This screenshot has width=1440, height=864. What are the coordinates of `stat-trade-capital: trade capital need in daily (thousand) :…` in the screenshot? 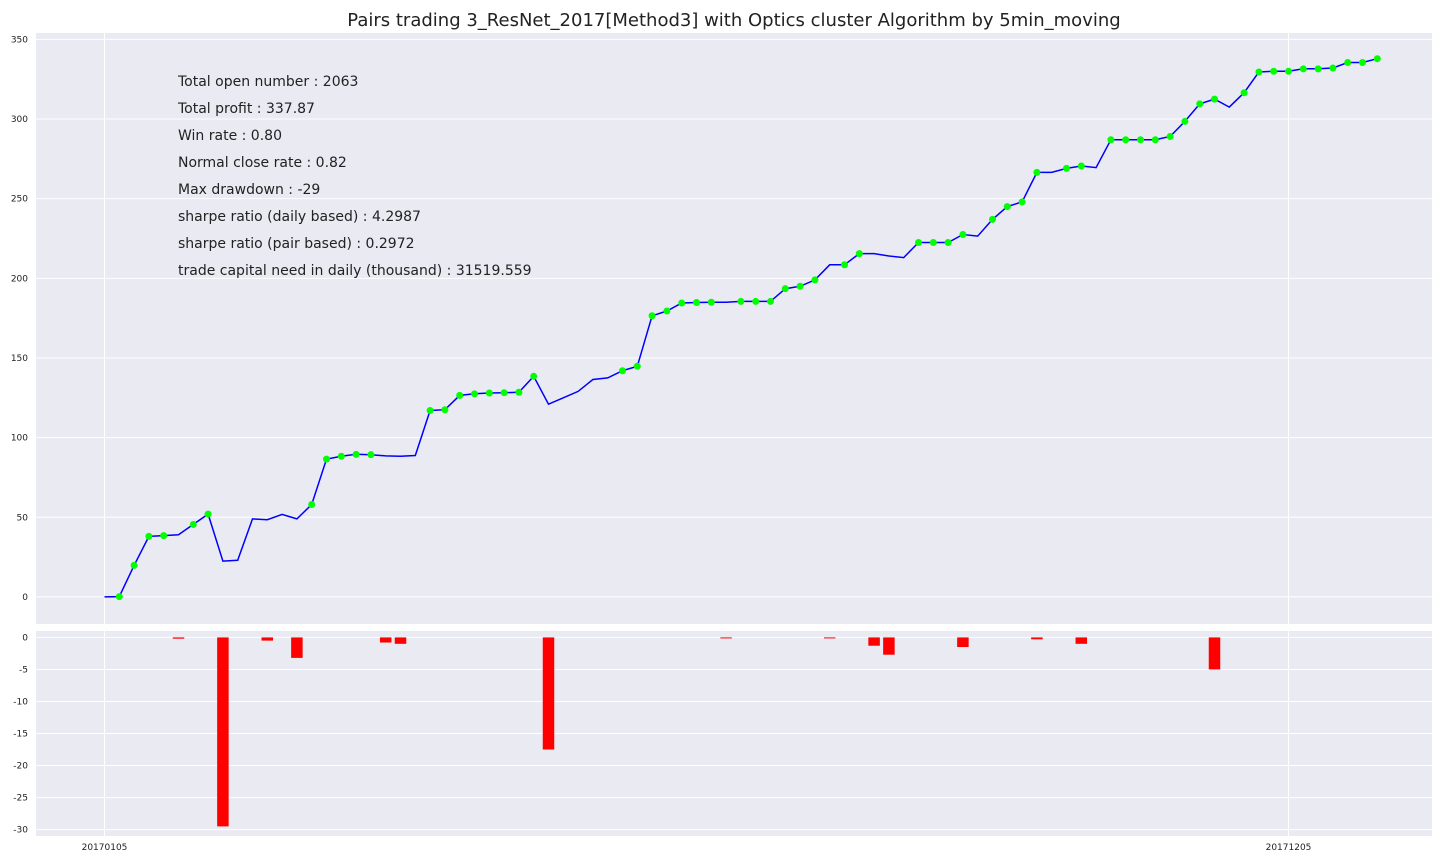 It's located at (355, 271).